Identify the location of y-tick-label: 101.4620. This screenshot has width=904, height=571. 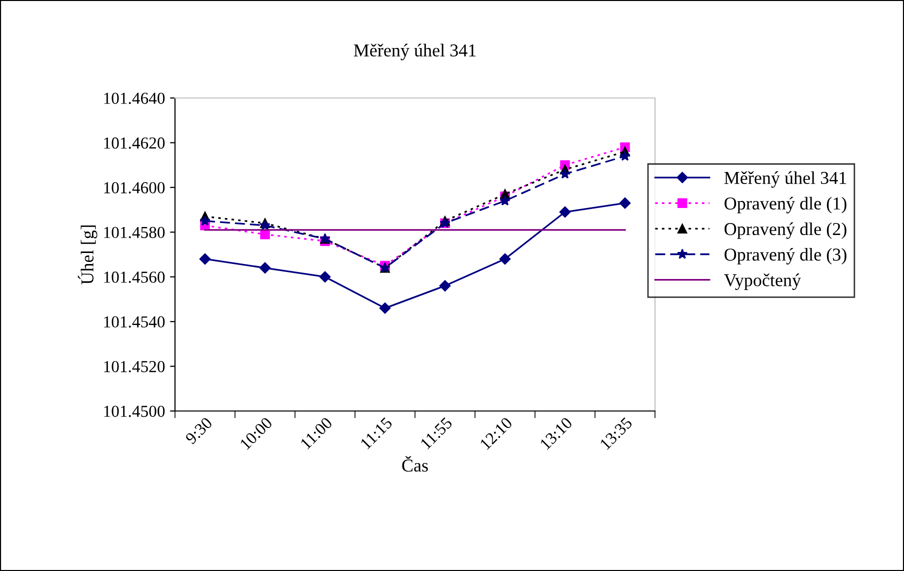
(134, 143).